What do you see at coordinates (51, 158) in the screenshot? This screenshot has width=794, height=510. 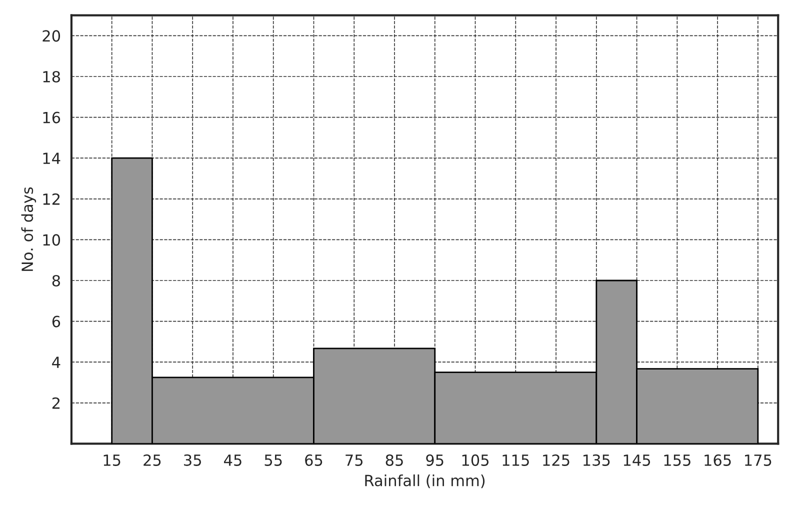 I see `y-tick-label: 14` at bounding box center [51, 158].